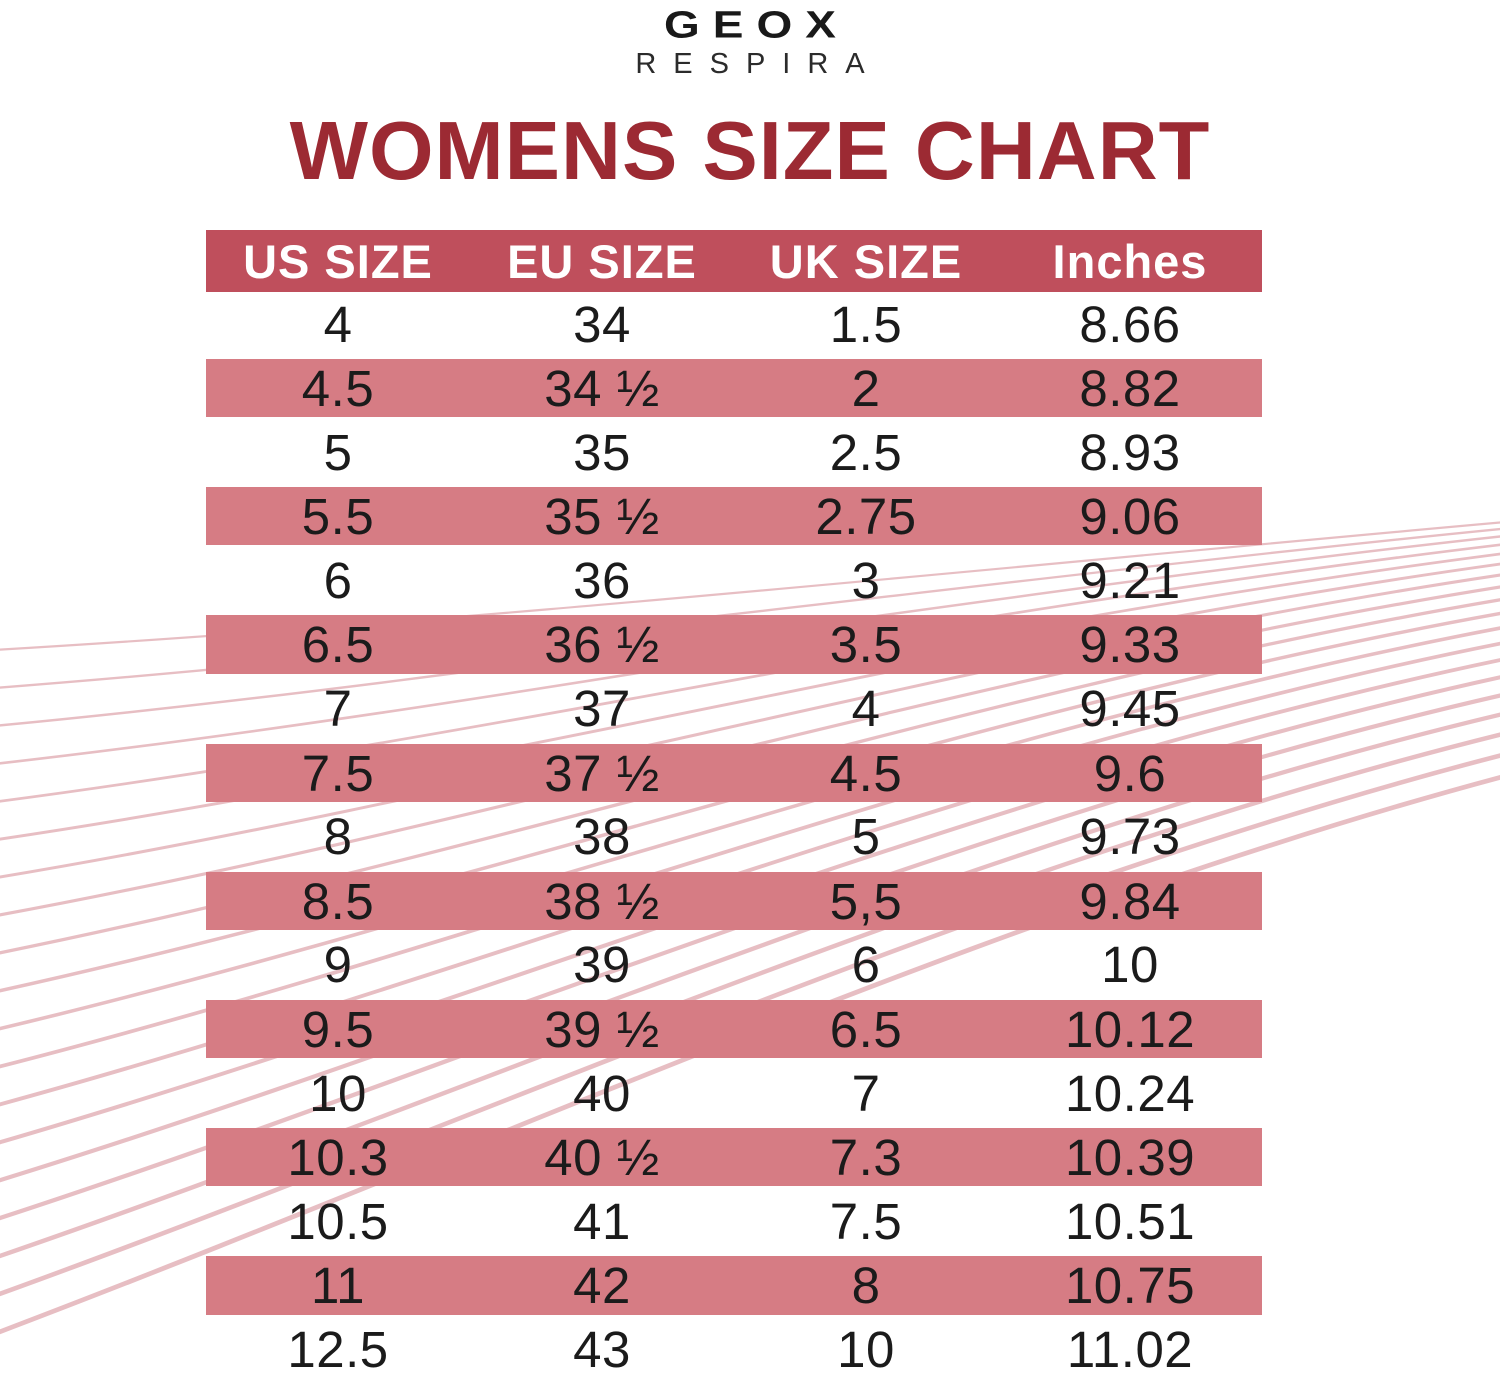 The height and width of the screenshot is (1382, 1500). What do you see at coordinates (1130, 452) in the screenshot?
I see `cell-inches: 8.93` at bounding box center [1130, 452].